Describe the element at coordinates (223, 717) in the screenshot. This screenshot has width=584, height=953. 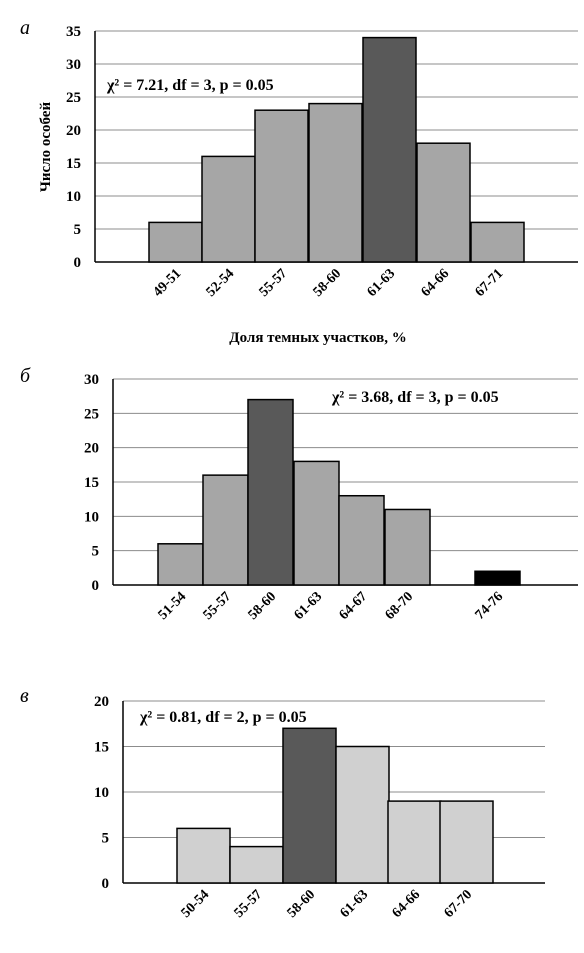
I see `stat-annotation: χ² = 0.81, df = 2, p = 0.05` at that location.